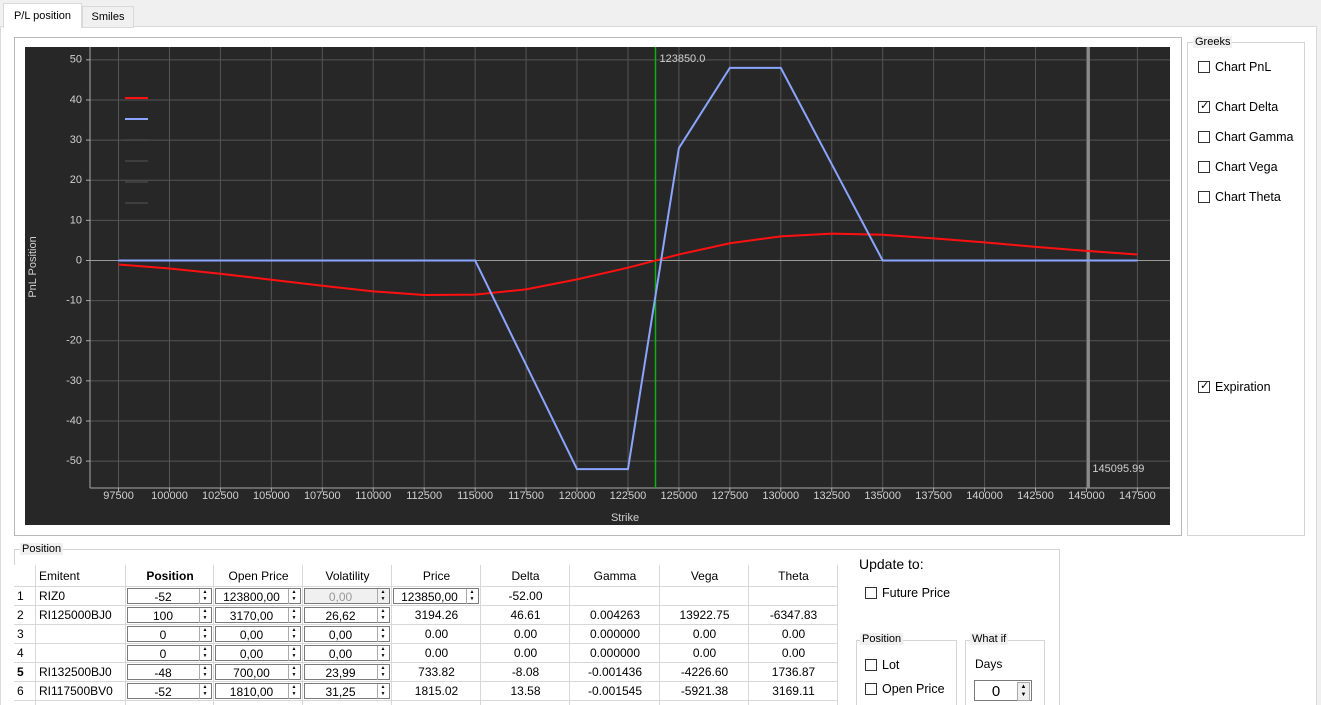  What do you see at coordinates (436, 596) in the screenshot?
I see `spin-input: 123850,00 ▲ ▼` at bounding box center [436, 596].